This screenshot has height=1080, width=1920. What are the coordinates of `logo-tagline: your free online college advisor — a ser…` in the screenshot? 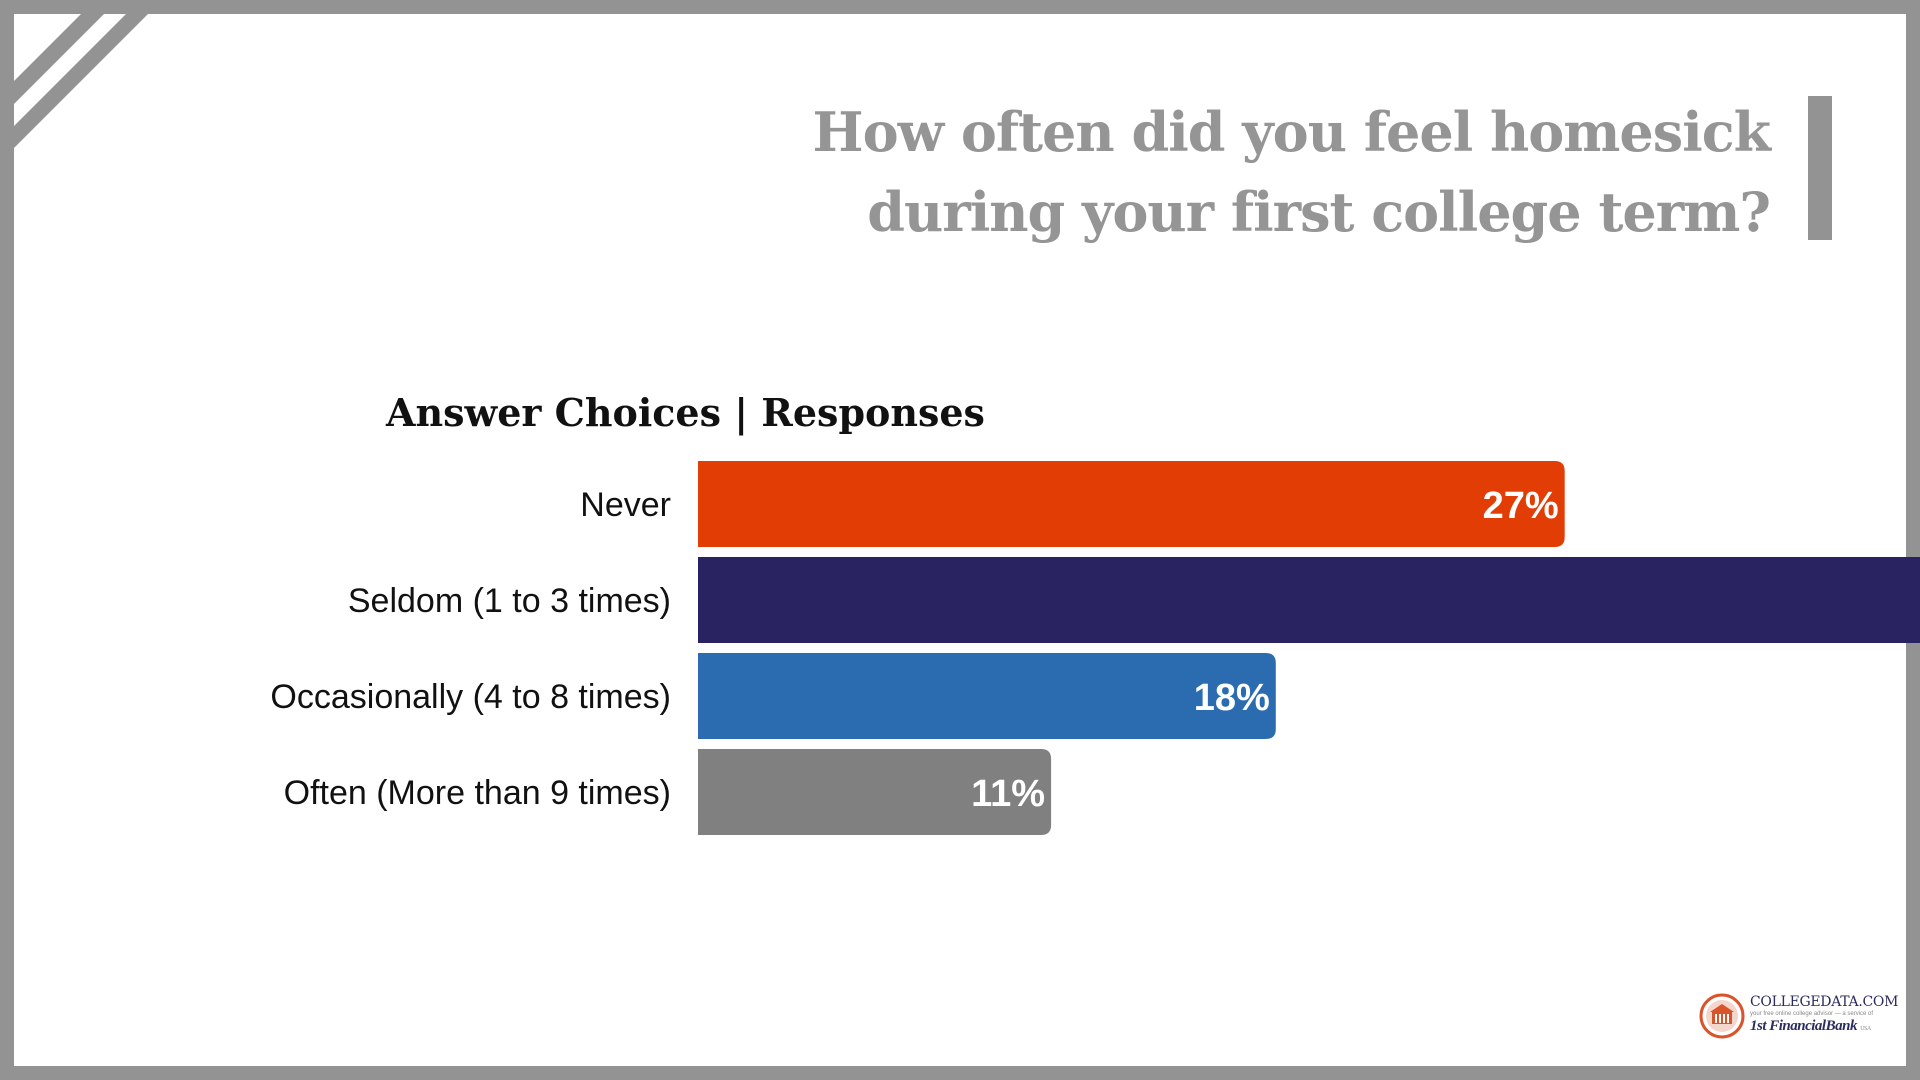 It's located at (1812, 1014).